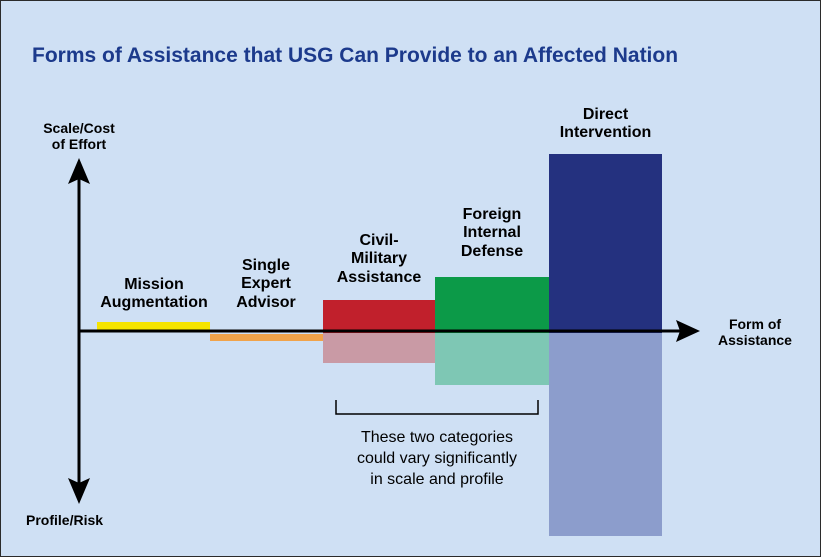 The height and width of the screenshot is (557, 821). Describe the element at coordinates (153, 326) in the screenshot. I see `mission-augmentation-bar` at that location.